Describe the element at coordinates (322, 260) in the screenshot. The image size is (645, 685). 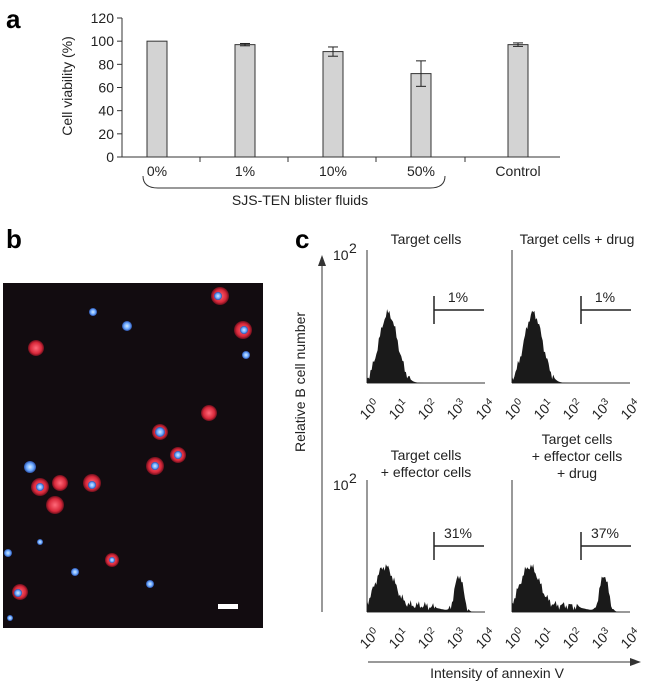
I see `y-arrow-head` at that location.